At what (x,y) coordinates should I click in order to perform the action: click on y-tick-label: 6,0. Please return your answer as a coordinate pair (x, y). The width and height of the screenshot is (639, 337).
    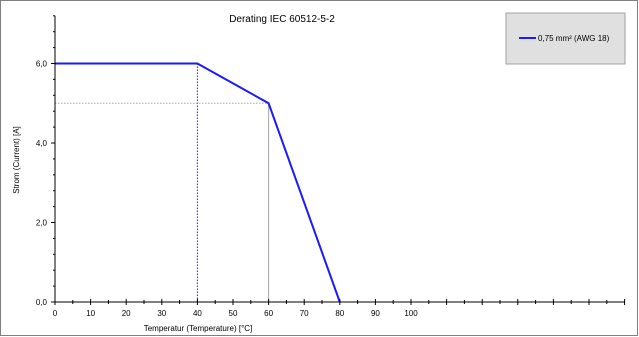
    Looking at the image, I should click on (42, 64).